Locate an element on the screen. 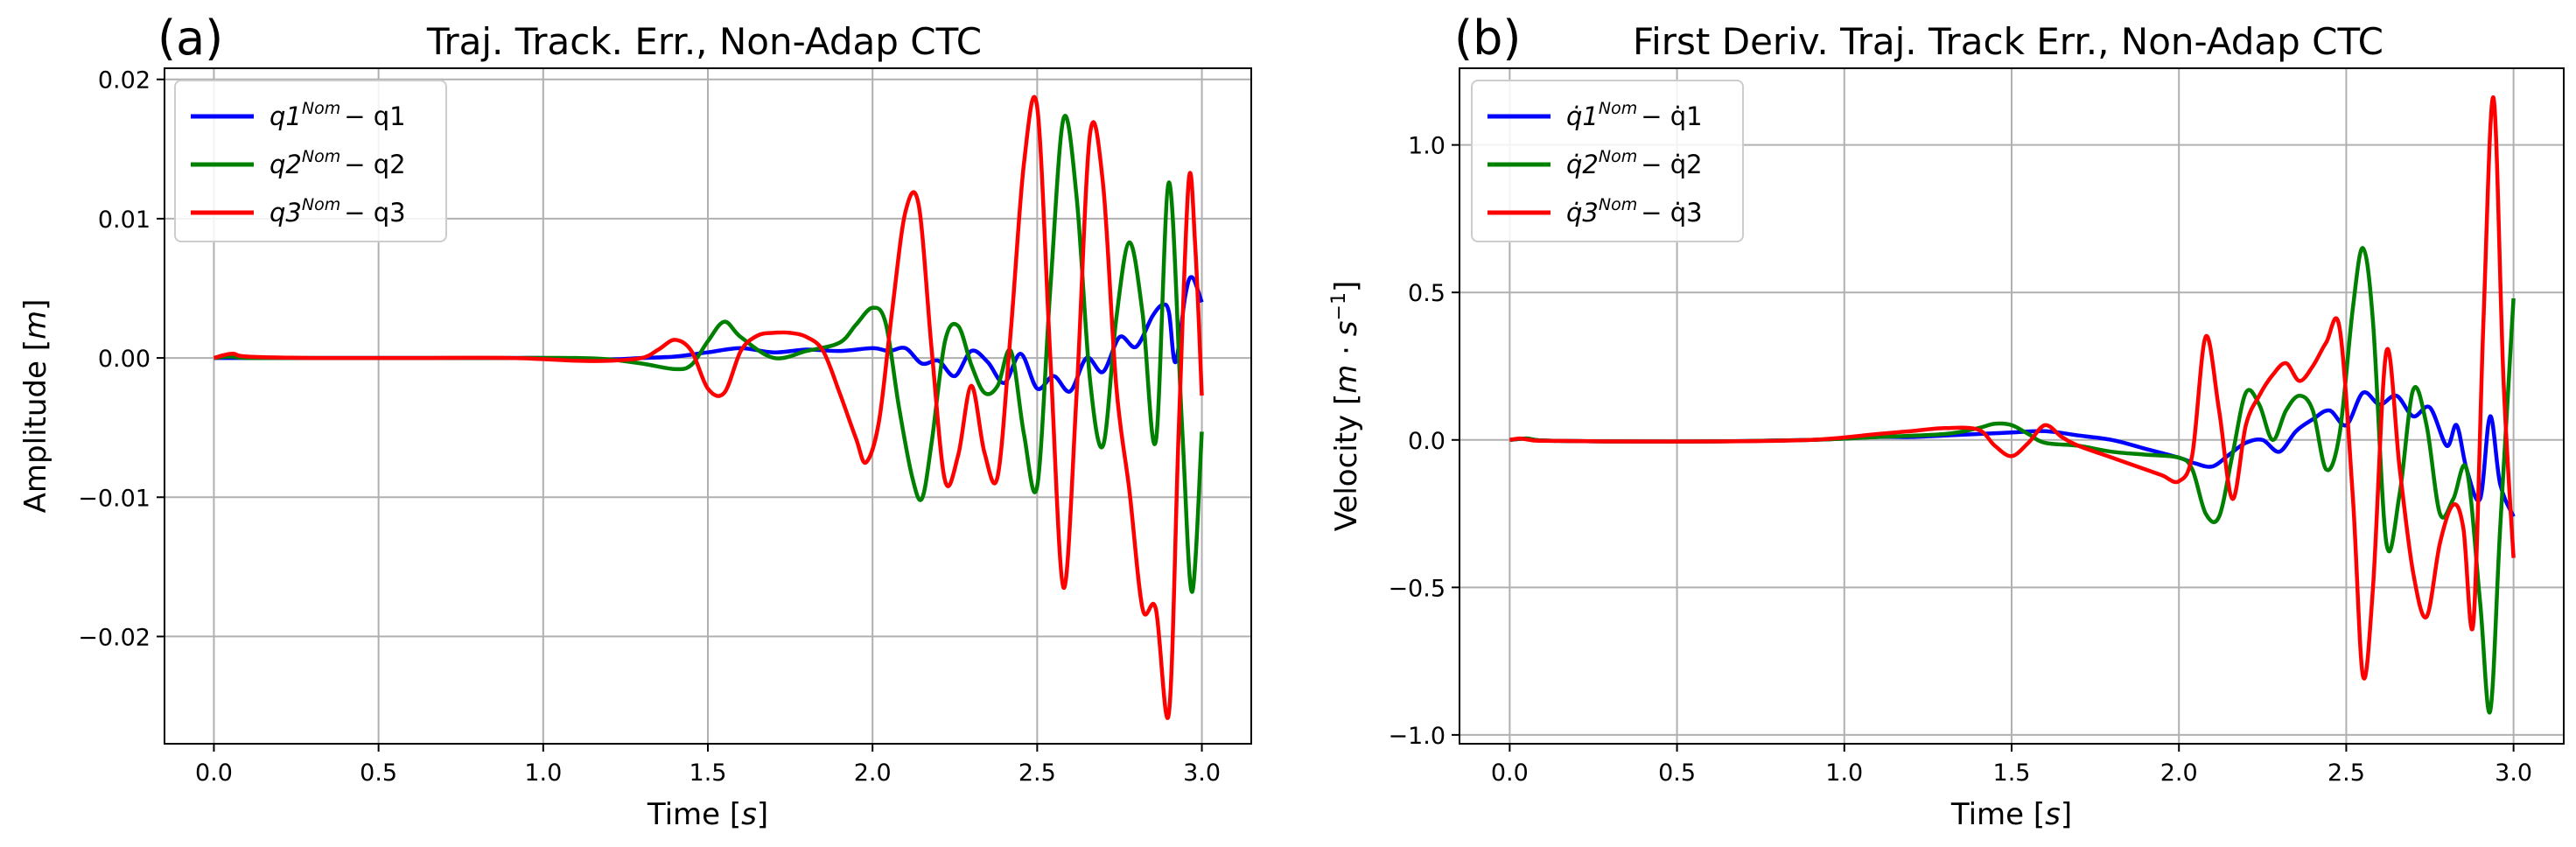 This screenshot has width=2576, height=847. chart-b-y-tick-label: −1.0 is located at coordinates (1417, 736).